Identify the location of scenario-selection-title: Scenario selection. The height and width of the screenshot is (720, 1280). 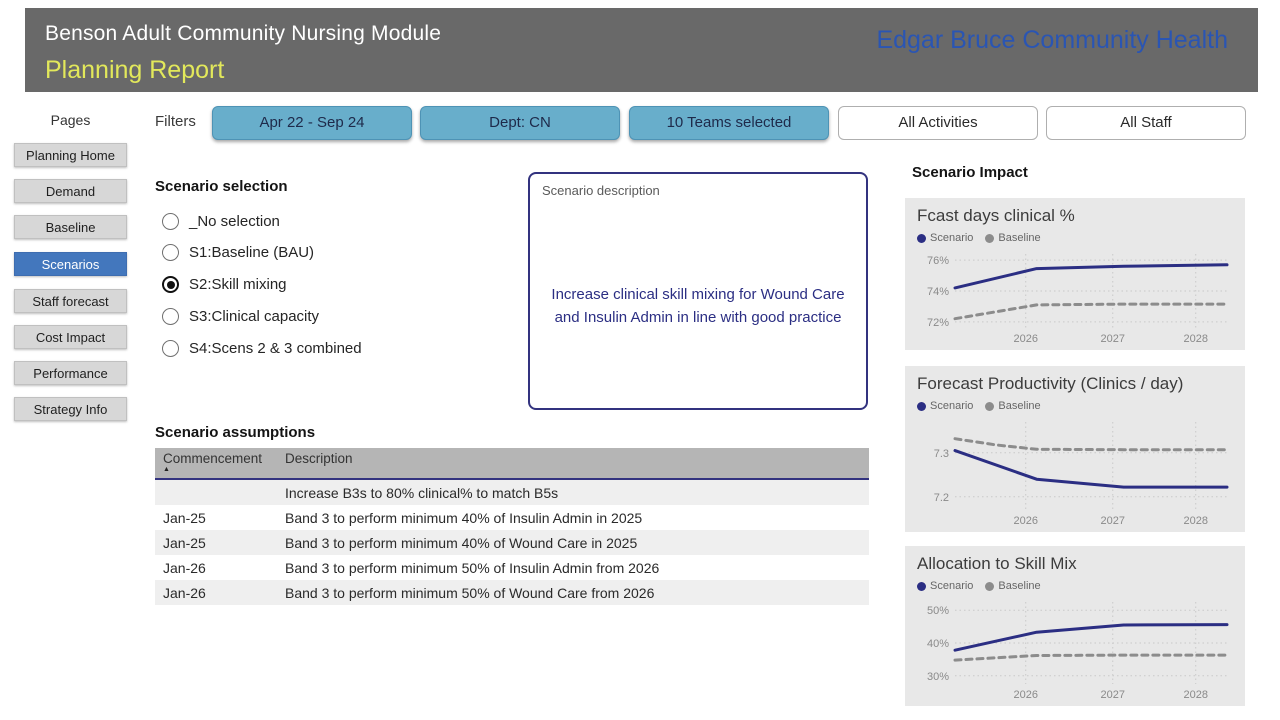
(221, 186).